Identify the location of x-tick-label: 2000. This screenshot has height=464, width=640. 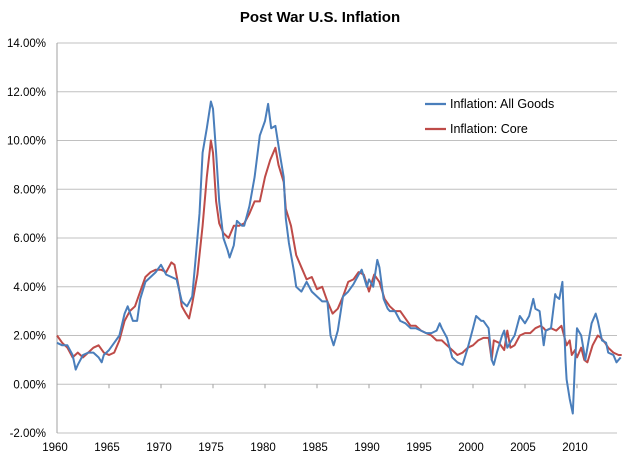
(471, 448).